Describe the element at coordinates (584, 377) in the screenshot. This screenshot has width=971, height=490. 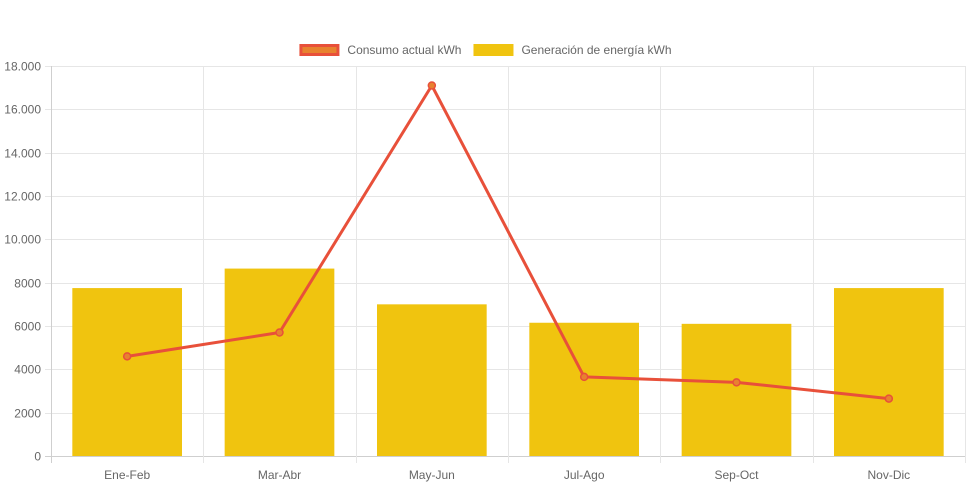
I see `line-point-jul-ago` at that location.